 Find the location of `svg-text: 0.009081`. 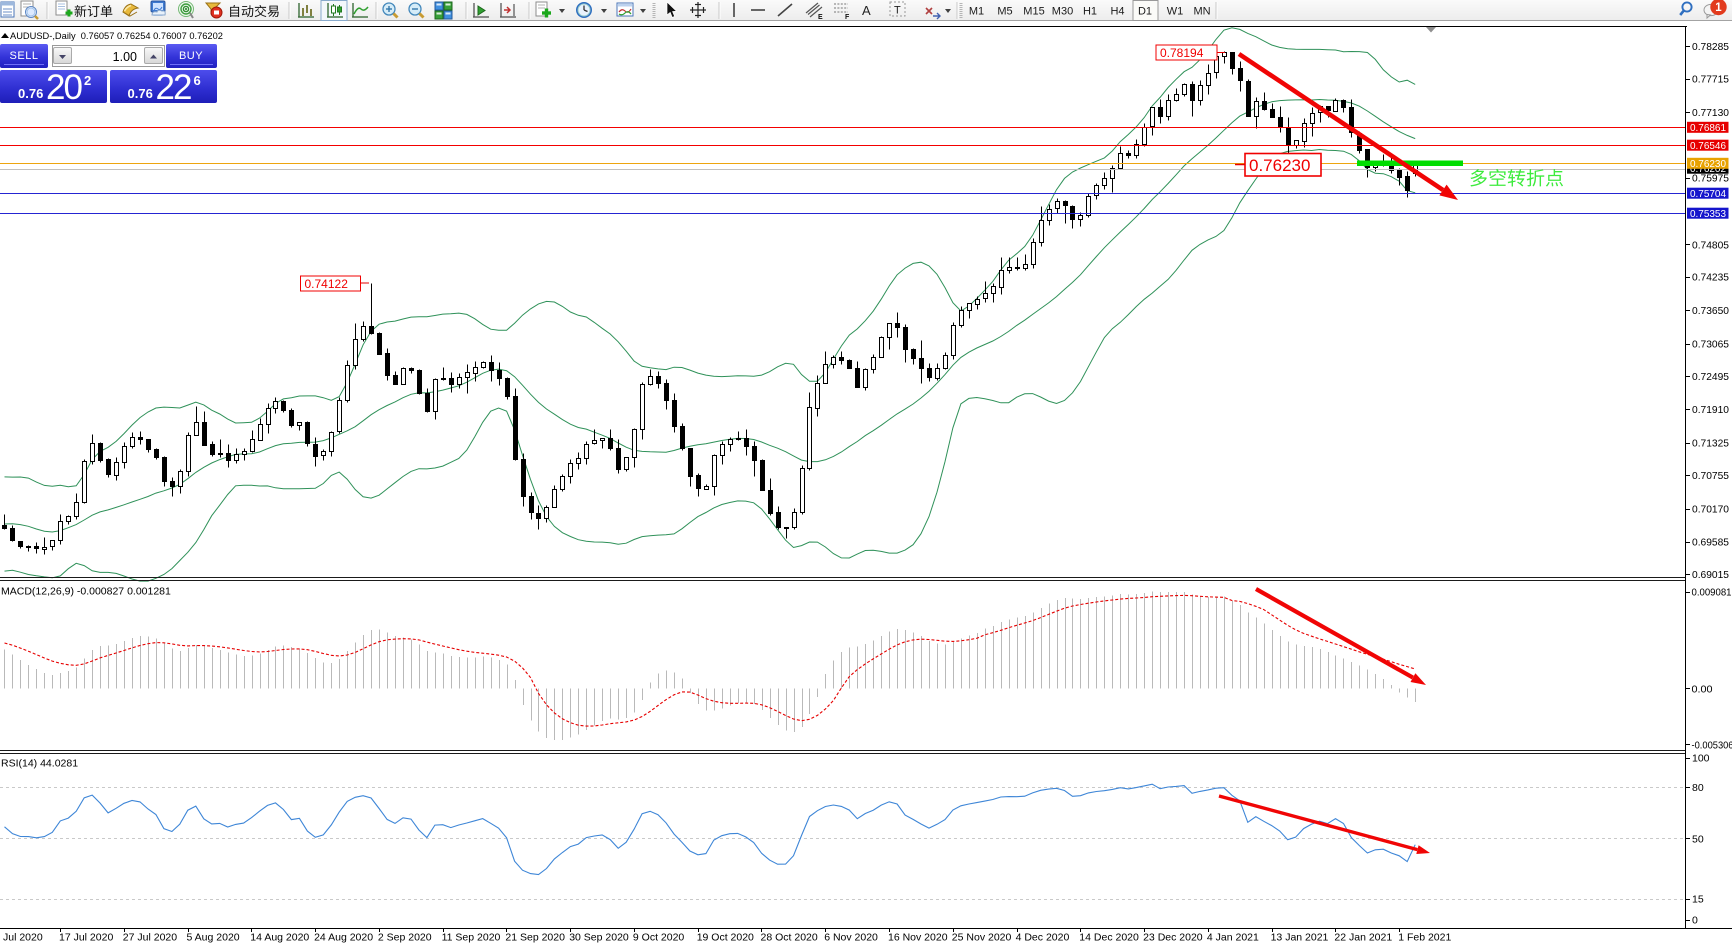

svg-text: 0.009081 is located at coordinates (1712, 592).